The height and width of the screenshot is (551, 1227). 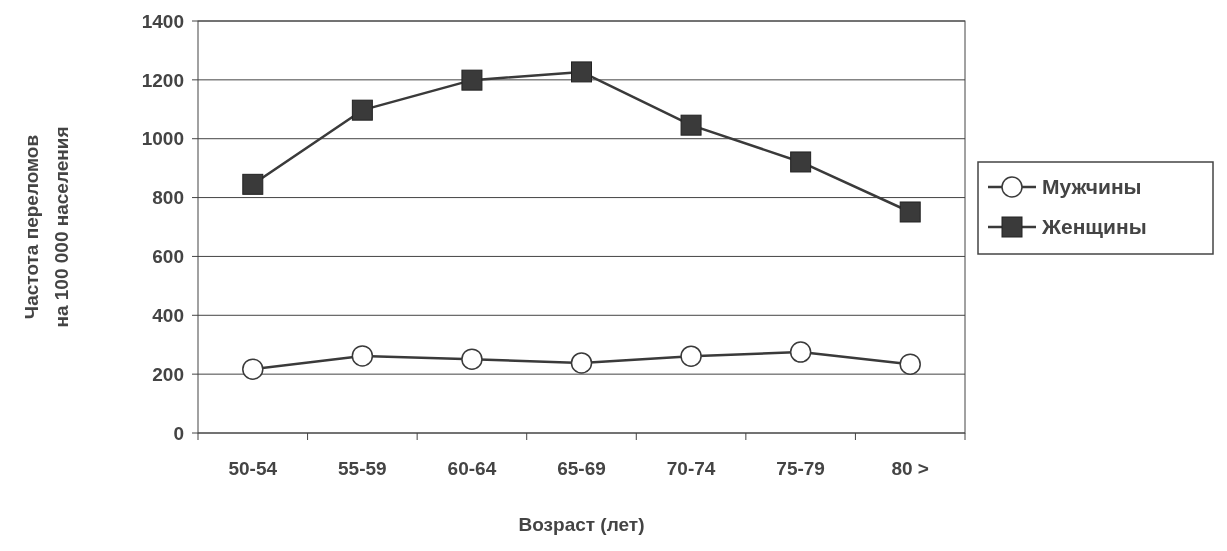 I want to click on y-tick-label: 1000, so click(x=162, y=139).